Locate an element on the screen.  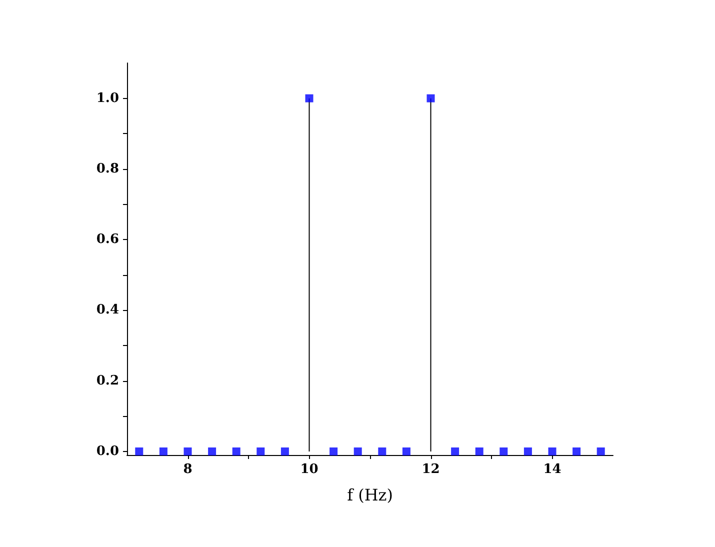
y-tick-label: 0.6 is located at coordinates (107, 240).